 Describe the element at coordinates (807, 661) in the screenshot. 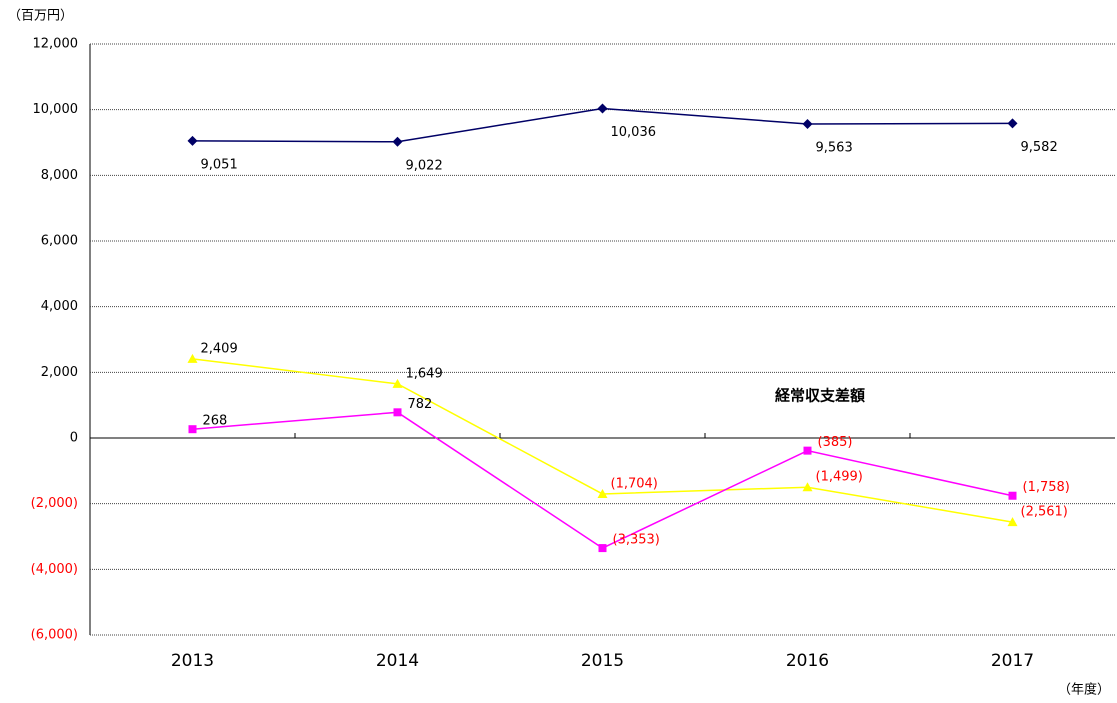

I see `x-tick-label: 2016` at that location.